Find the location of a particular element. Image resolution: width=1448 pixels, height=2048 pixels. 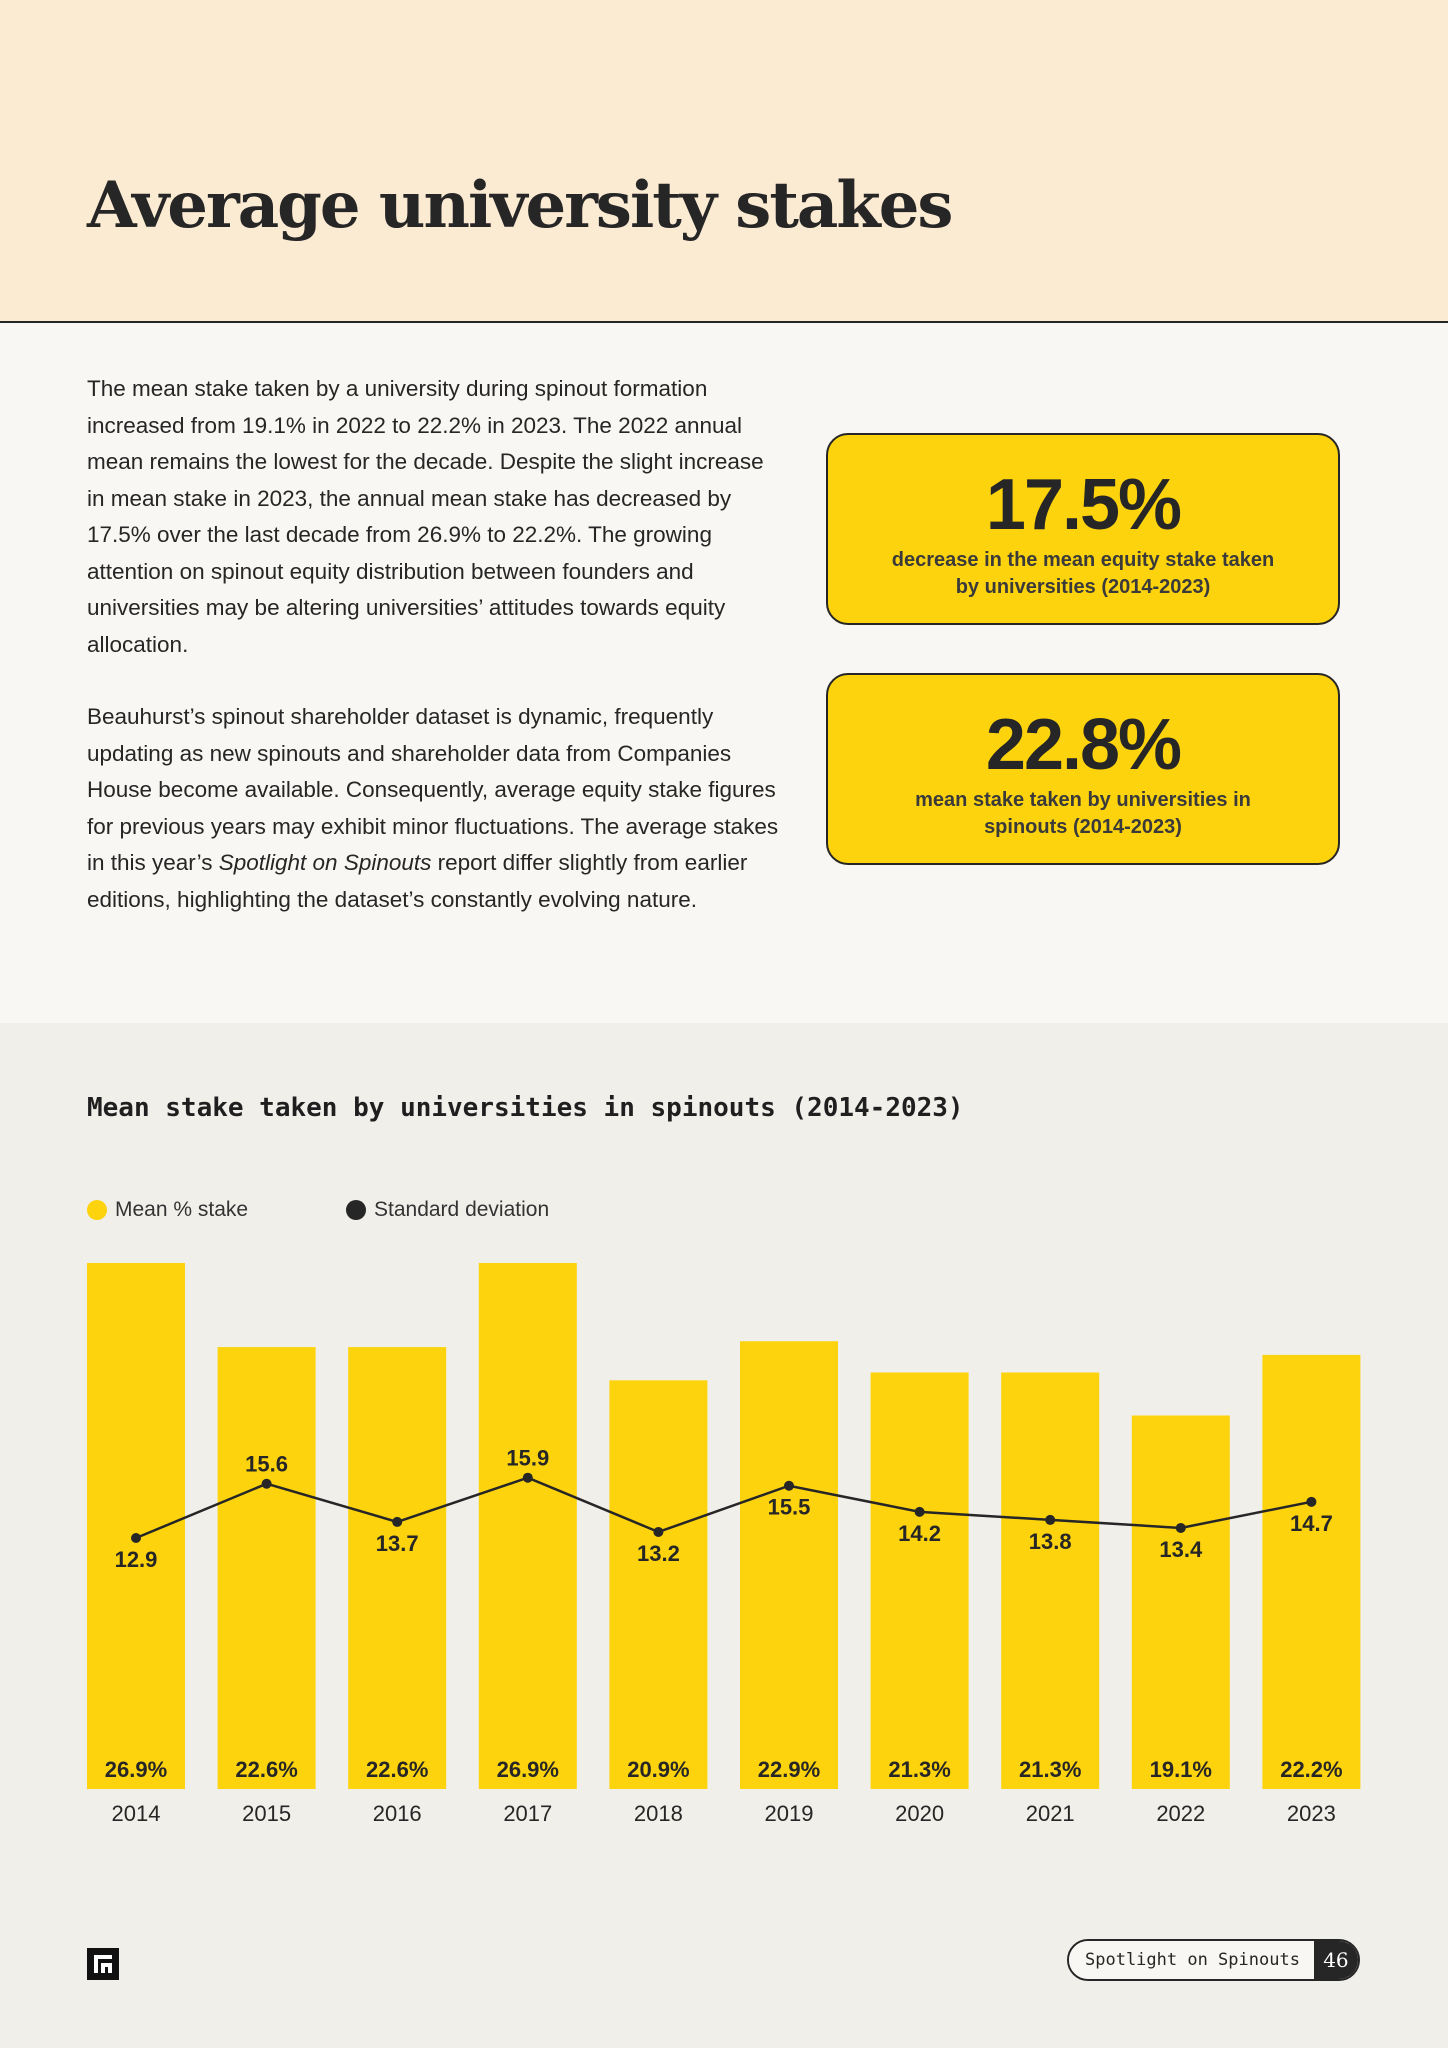

std-dev-label-2023: 14.7 is located at coordinates (1311, 1523).